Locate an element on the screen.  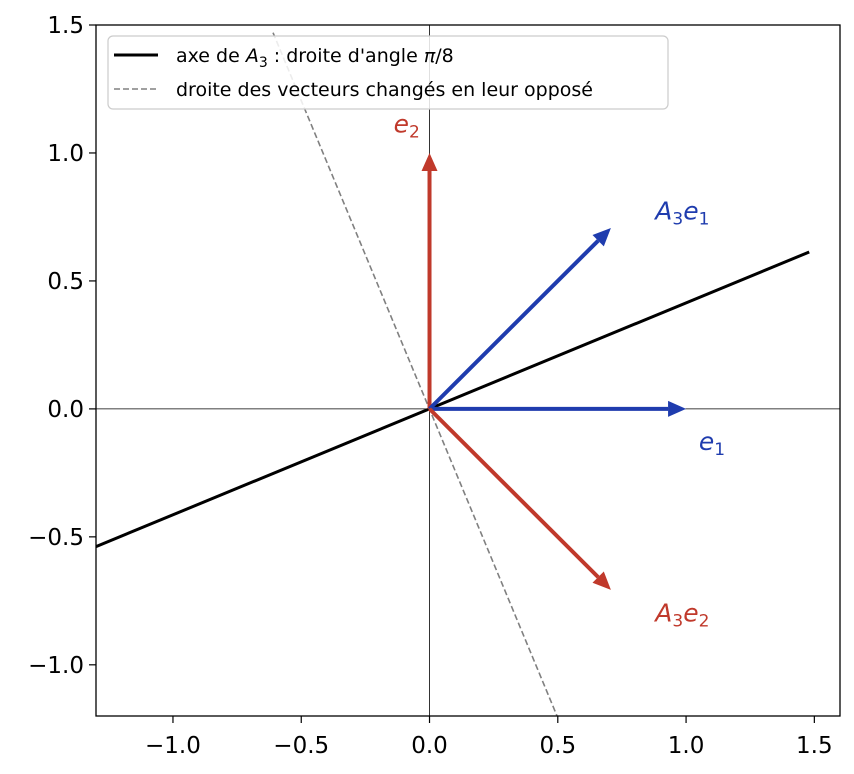
vector-e2-head is located at coordinates (429, 161).